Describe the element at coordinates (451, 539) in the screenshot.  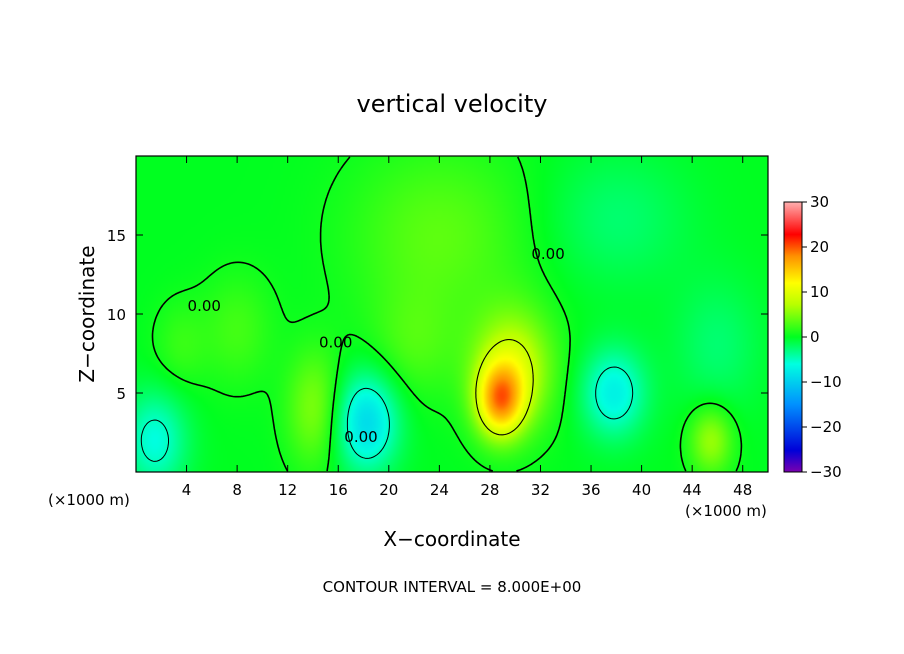
I see `x-axis-label: X−coordinate` at that location.